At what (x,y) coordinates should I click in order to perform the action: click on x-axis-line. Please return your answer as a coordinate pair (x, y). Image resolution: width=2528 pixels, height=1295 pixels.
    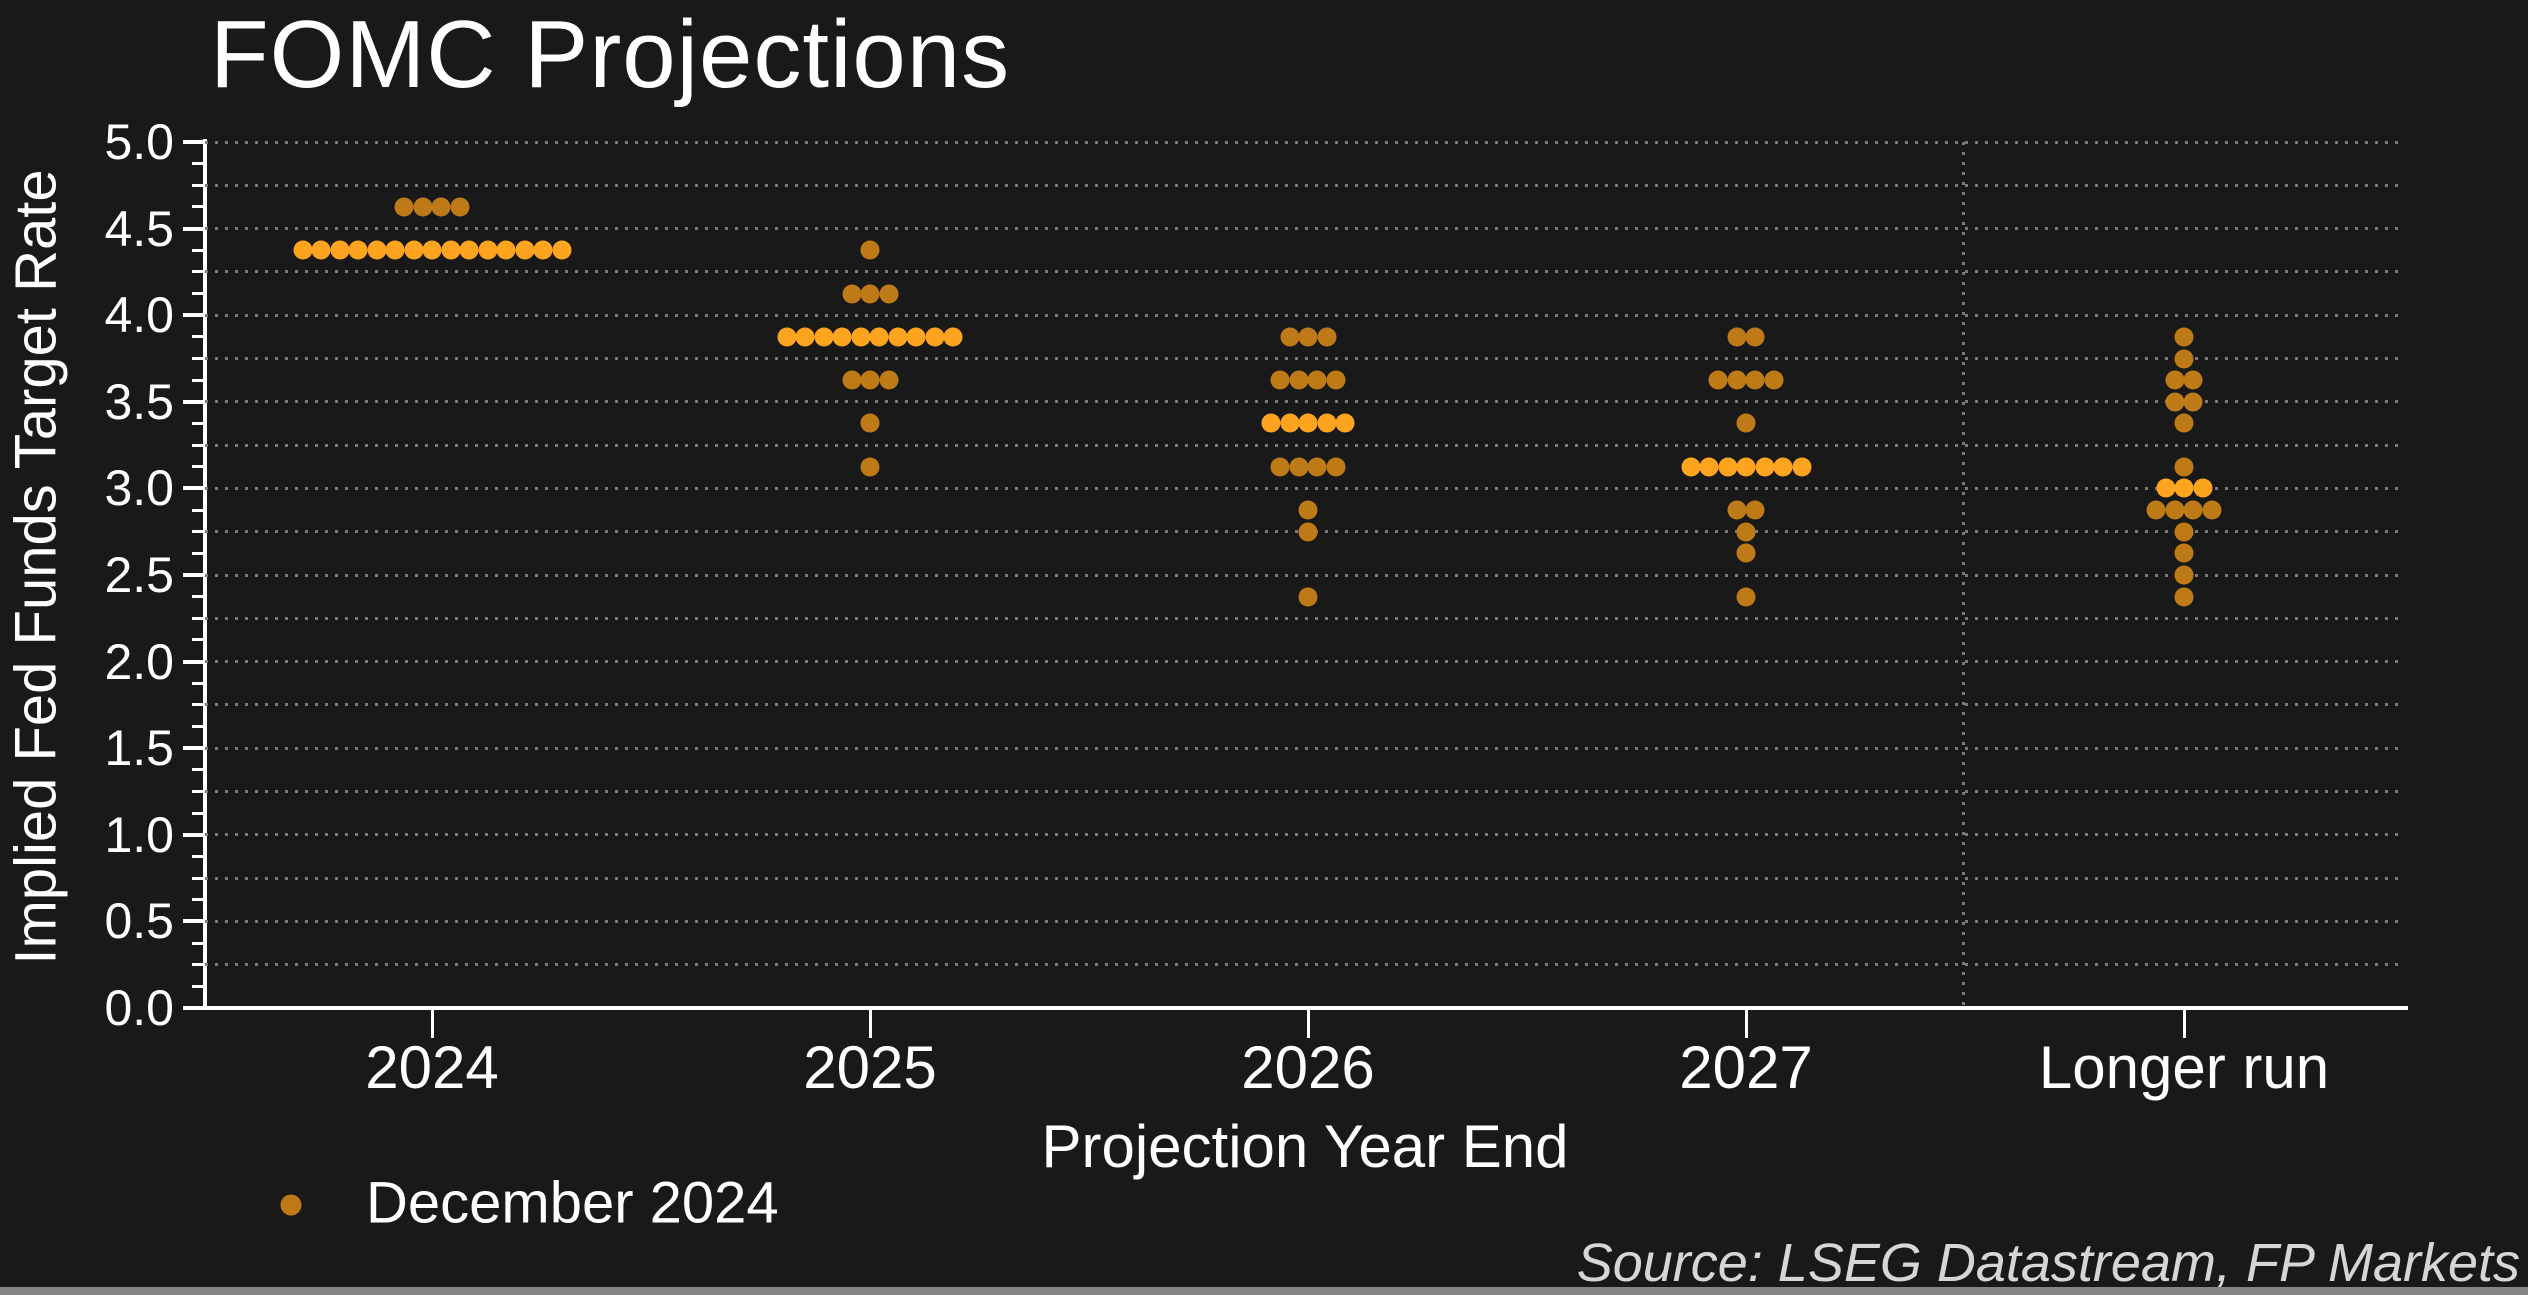
    Looking at the image, I should click on (1302, 1008).